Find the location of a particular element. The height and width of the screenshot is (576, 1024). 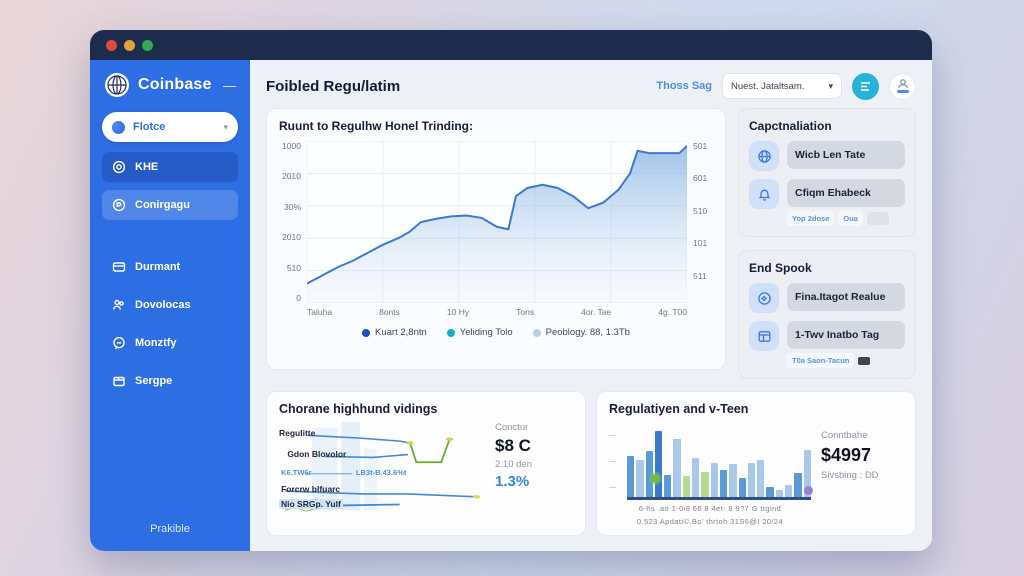

header-link: Thoss Sag is located at coordinates (684, 86).